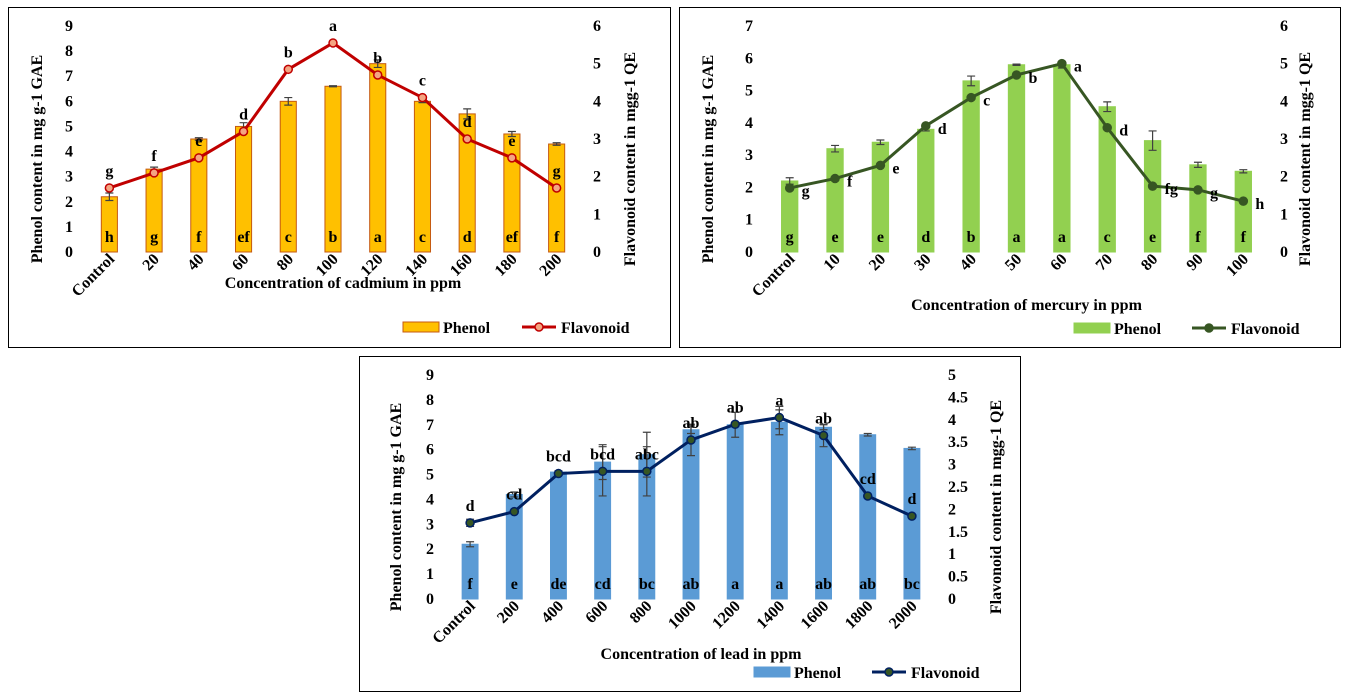 The height and width of the screenshot is (693, 1349). What do you see at coordinates (558, 584) in the screenshot?
I see `phenol-significance-label: de` at bounding box center [558, 584].